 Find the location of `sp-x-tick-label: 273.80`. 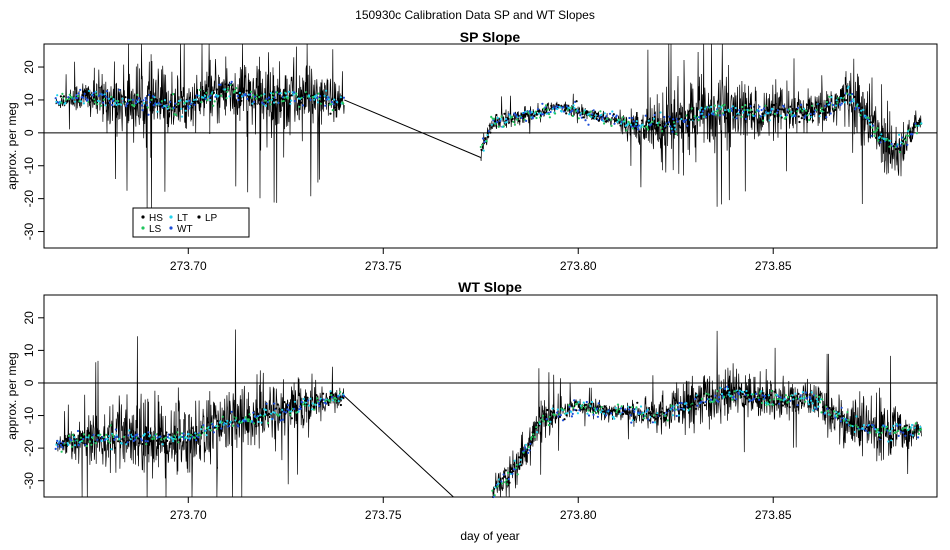

sp-x-tick-label: 273.80 is located at coordinates (578, 266).